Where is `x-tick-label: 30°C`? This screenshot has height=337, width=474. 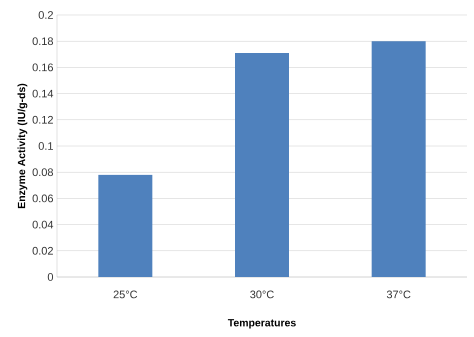
x-tick-label: 30°C is located at coordinates (262, 294).